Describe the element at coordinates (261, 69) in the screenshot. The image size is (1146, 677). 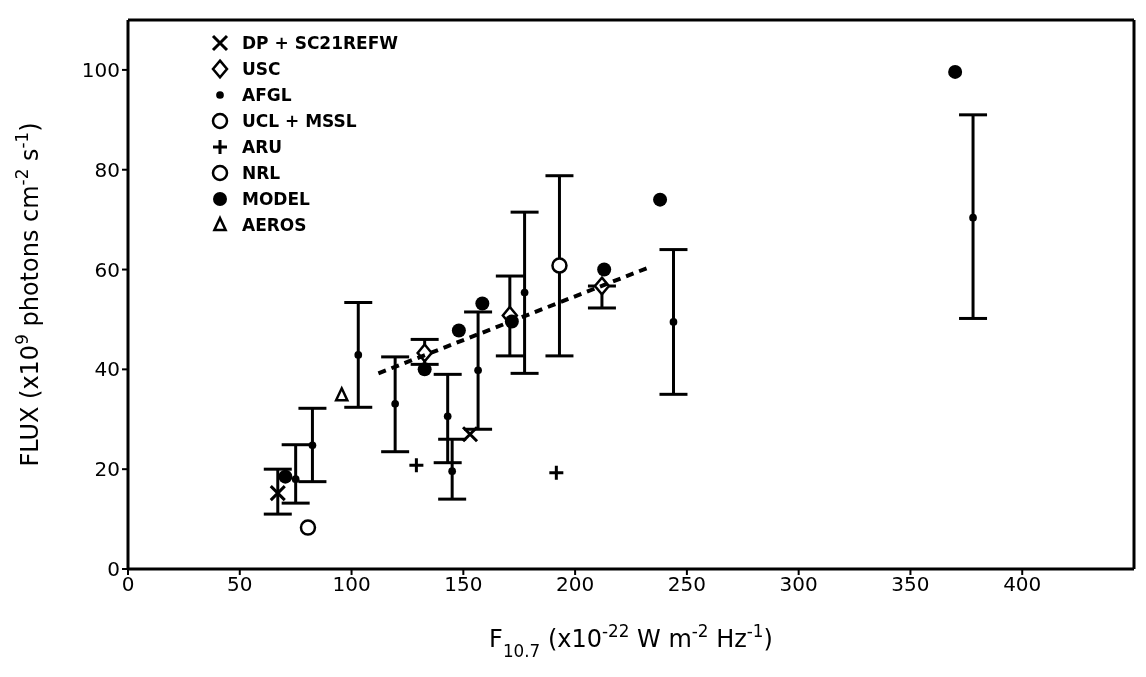
I see `legend-label: USC` at that location.